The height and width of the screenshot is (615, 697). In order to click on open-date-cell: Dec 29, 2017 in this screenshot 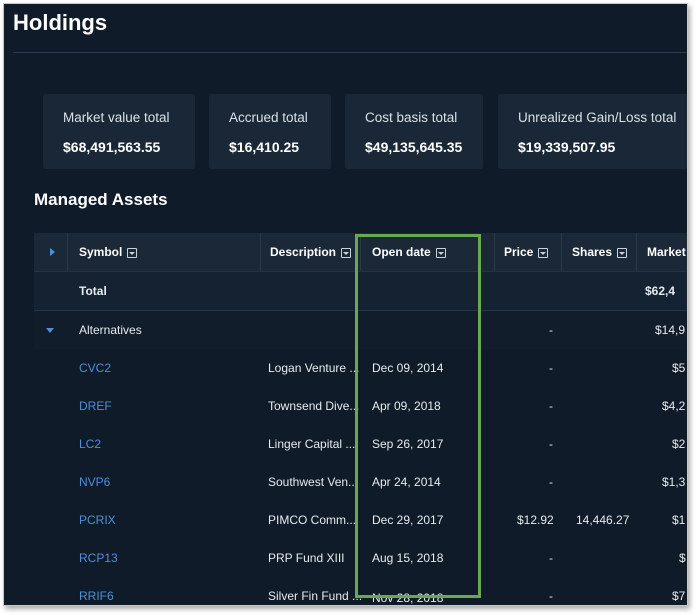, I will do `click(408, 520)`.